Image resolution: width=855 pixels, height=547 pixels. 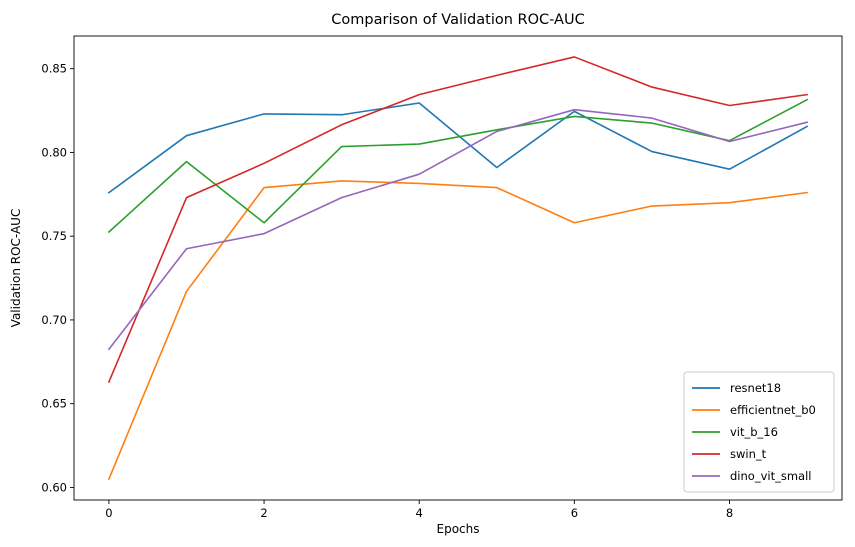 What do you see at coordinates (754, 432) in the screenshot?
I see `legend-label-vit_b_16: vit_b_16` at bounding box center [754, 432].